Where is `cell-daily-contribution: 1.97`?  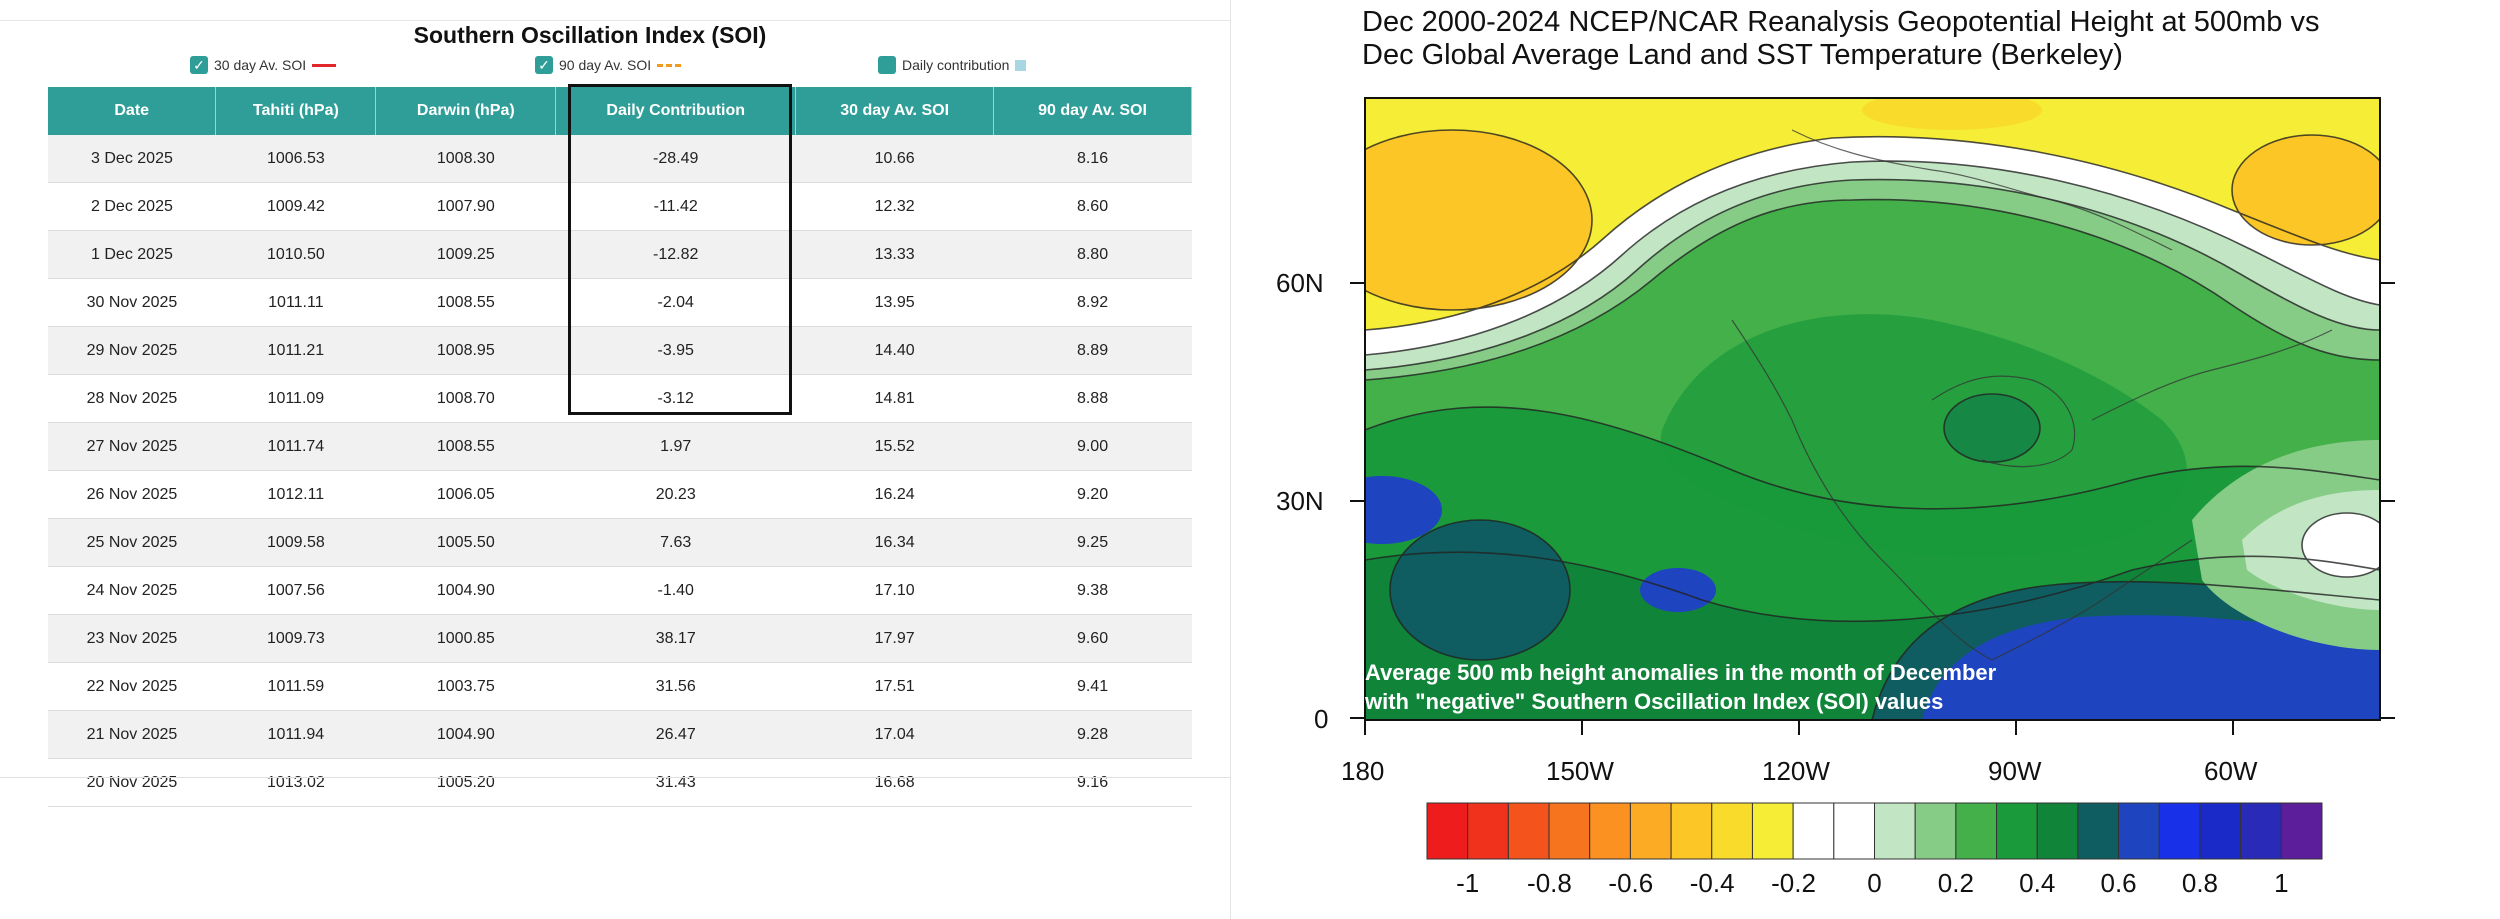
cell-daily-contribution: 1.97 is located at coordinates (675, 446).